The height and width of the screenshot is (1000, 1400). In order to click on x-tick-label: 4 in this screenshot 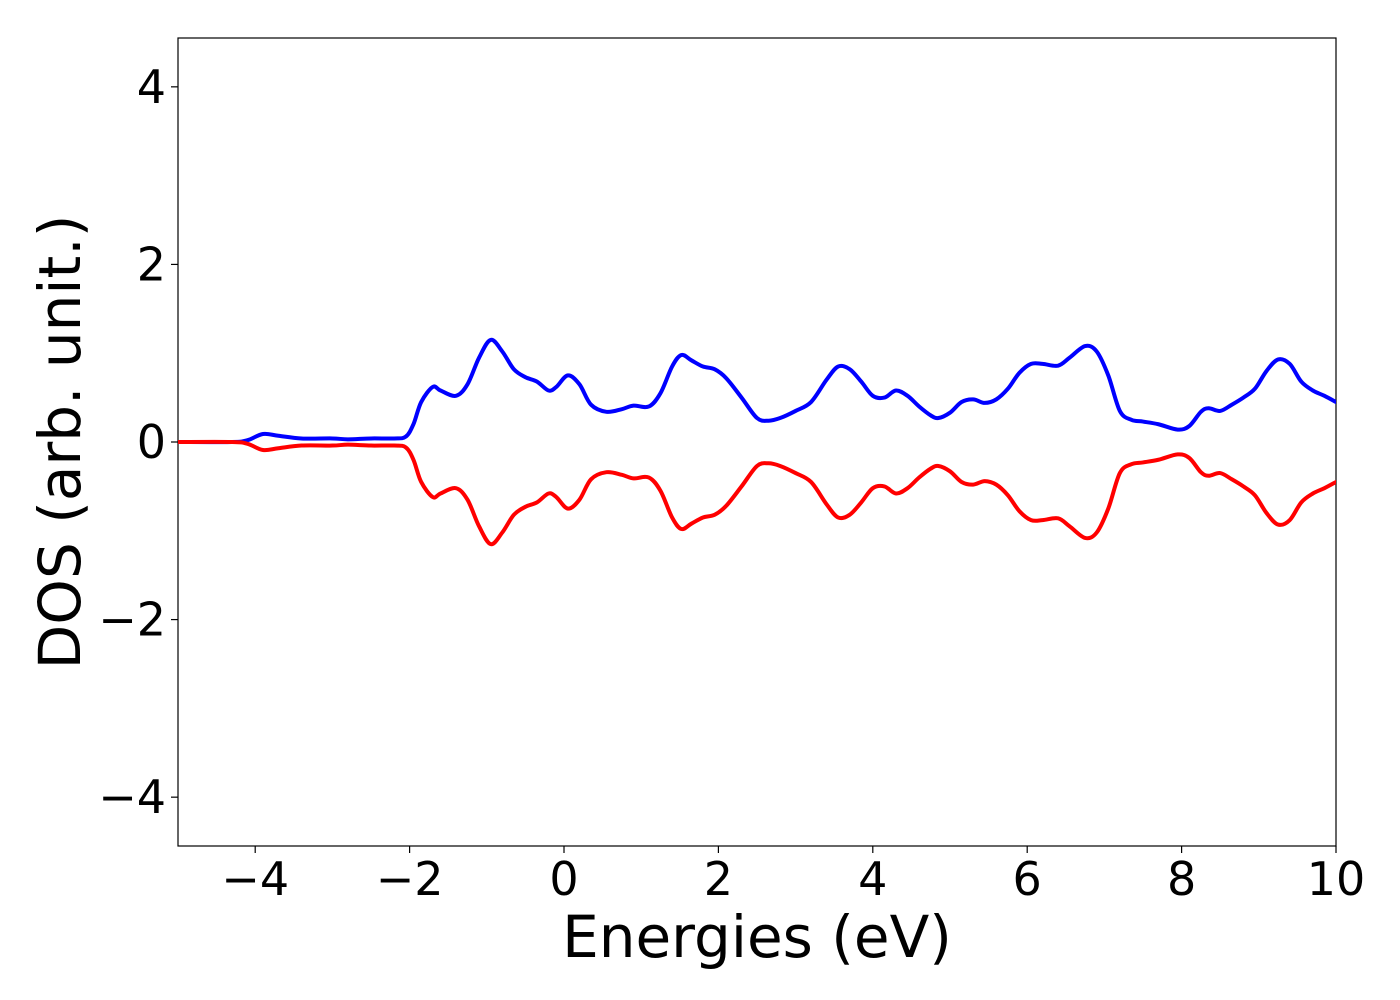, I will do `click(872, 879)`.